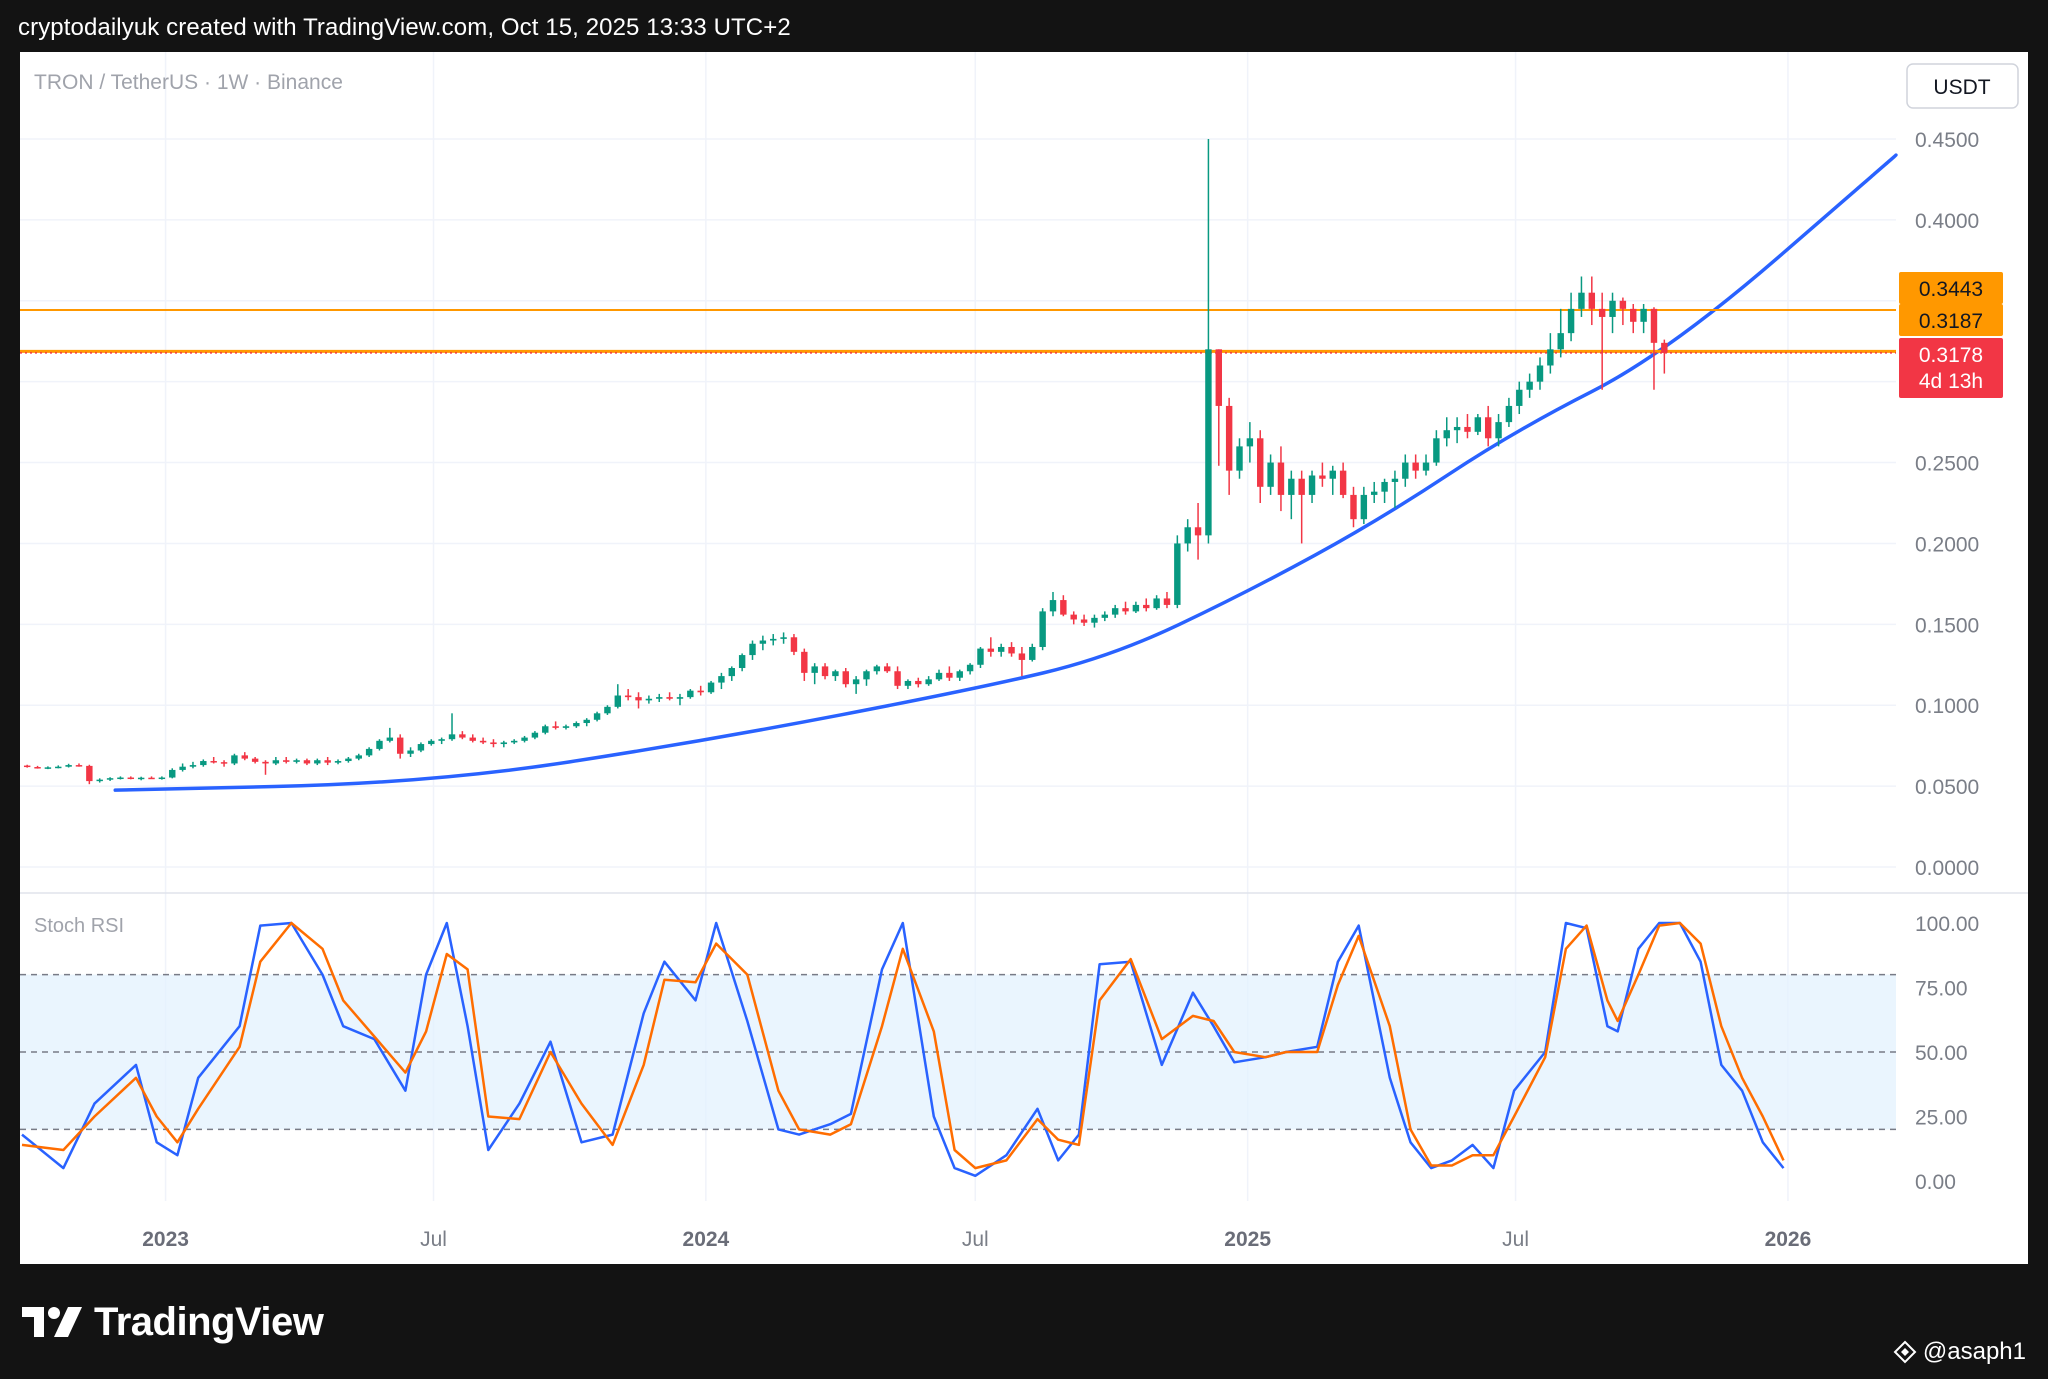  What do you see at coordinates (1941, 1053) in the screenshot?
I see `stoch-tick-label: 50.00` at bounding box center [1941, 1053].